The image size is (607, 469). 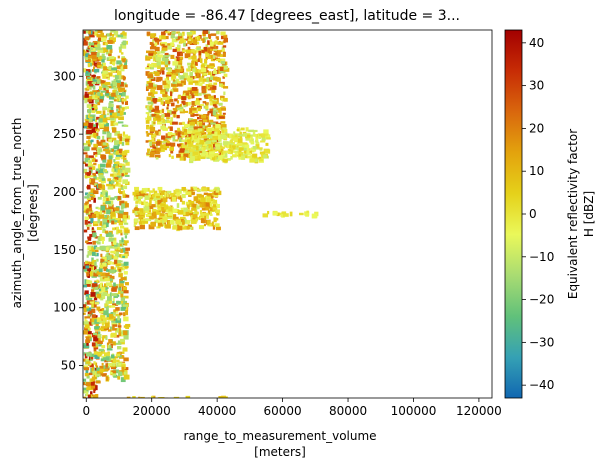 I want to click on x-tick-label: 80000, so click(x=348, y=411).